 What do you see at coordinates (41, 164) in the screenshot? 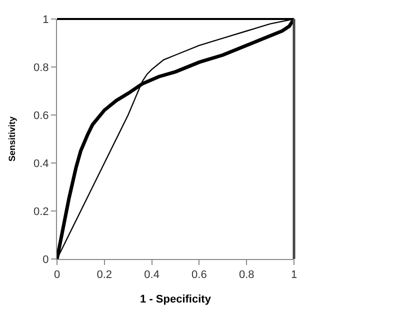
I see `y-tick-label: 0.4` at bounding box center [41, 164].